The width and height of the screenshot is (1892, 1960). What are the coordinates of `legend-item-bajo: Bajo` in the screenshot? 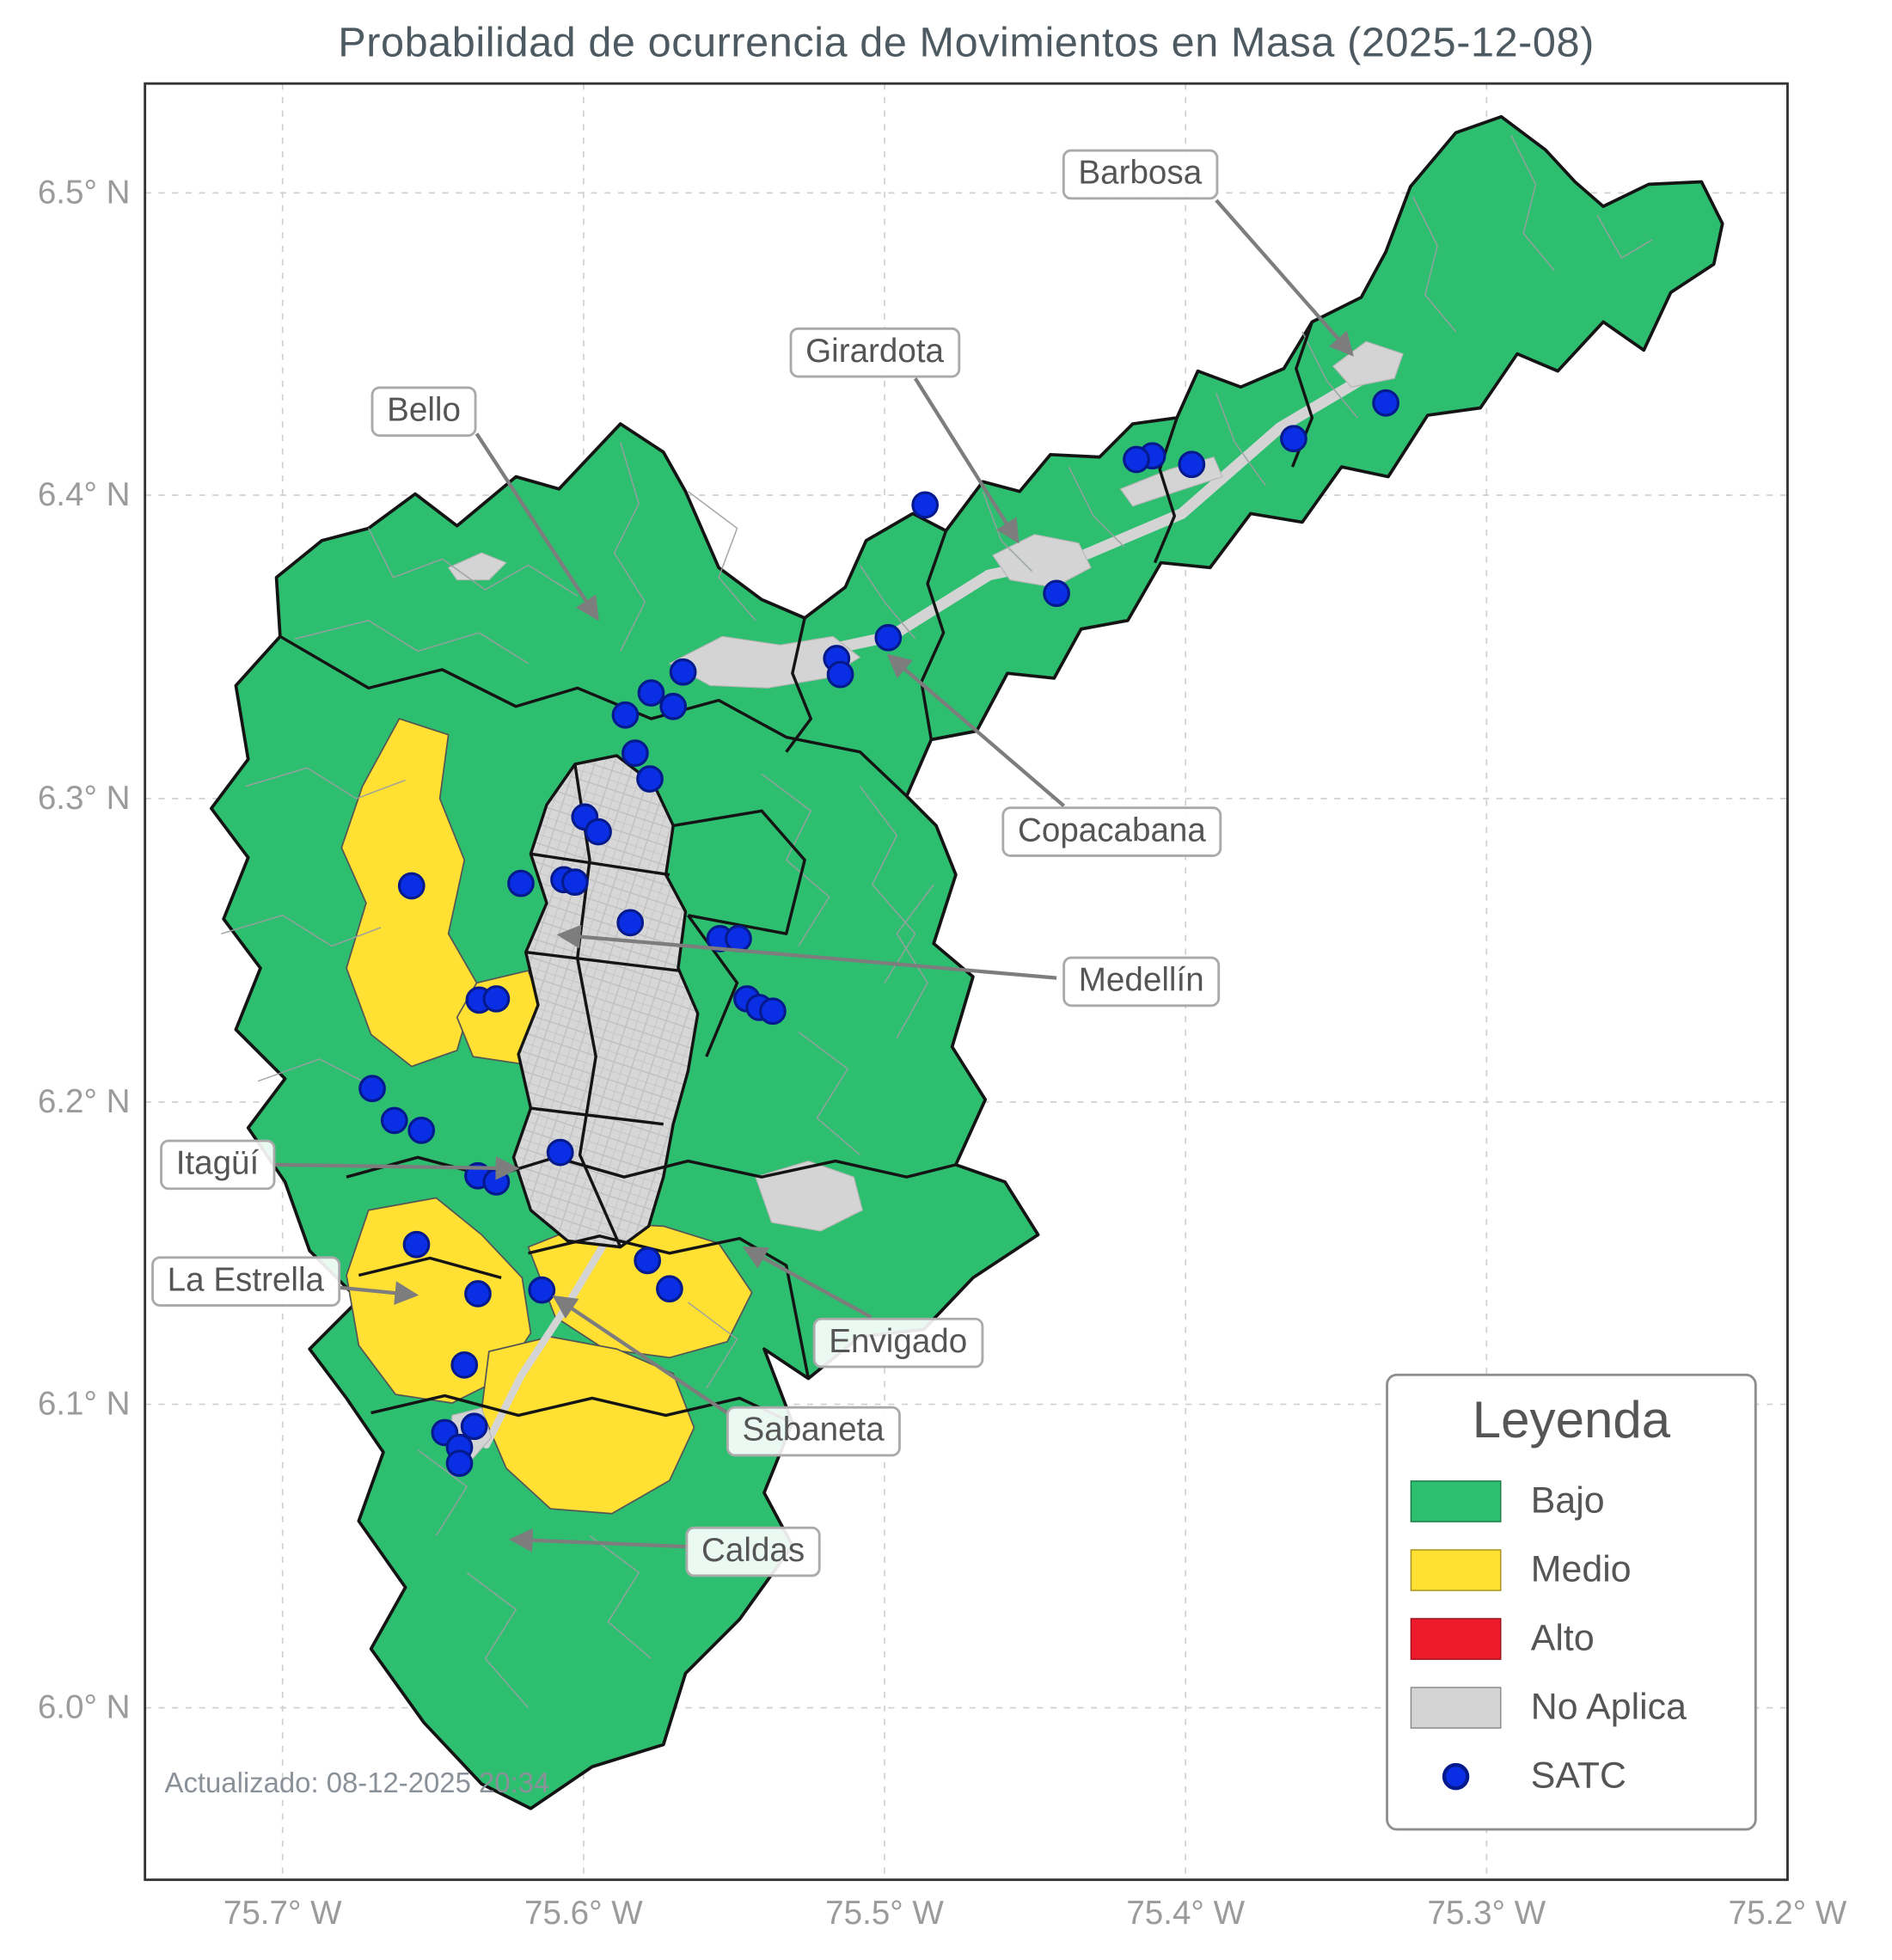 It's located at (1571, 1501).